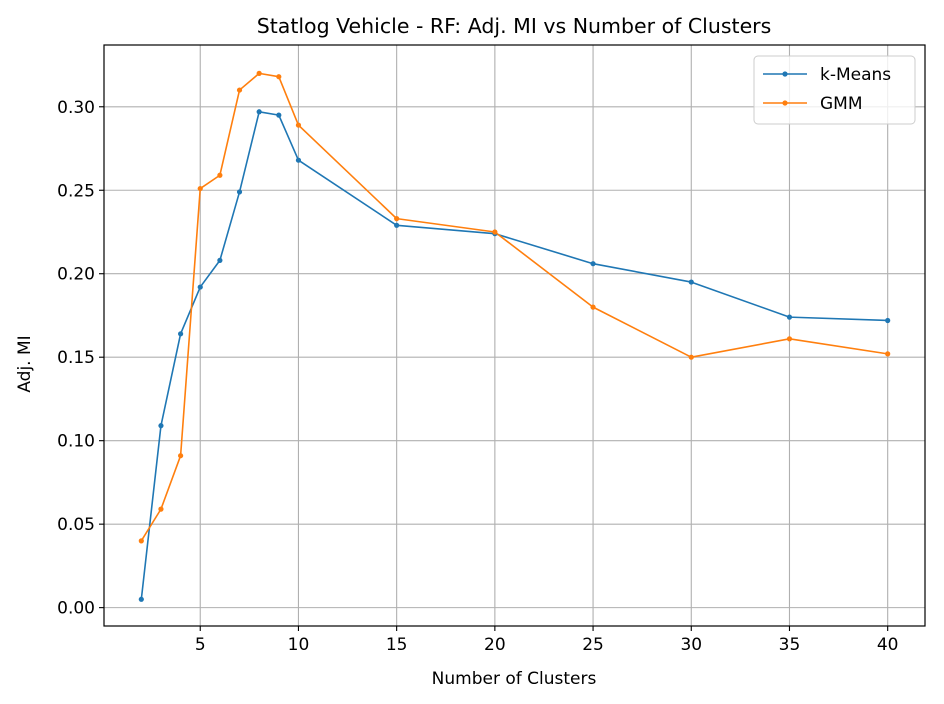 The image size is (944, 704). Describe the element at coordinates (76, 609) in the screenshot. I see `y-tick-label: 0.00` at that location.